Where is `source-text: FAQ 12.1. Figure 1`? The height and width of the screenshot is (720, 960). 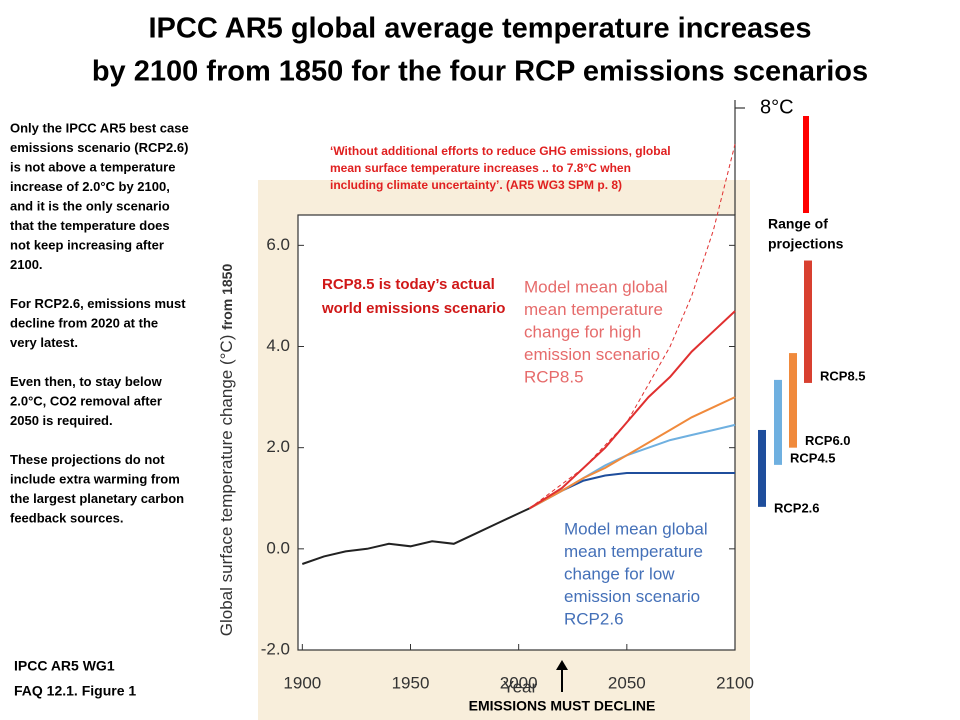
source-text: FAQ 12.1. Figure 1 is located at coordinates (75, 691).